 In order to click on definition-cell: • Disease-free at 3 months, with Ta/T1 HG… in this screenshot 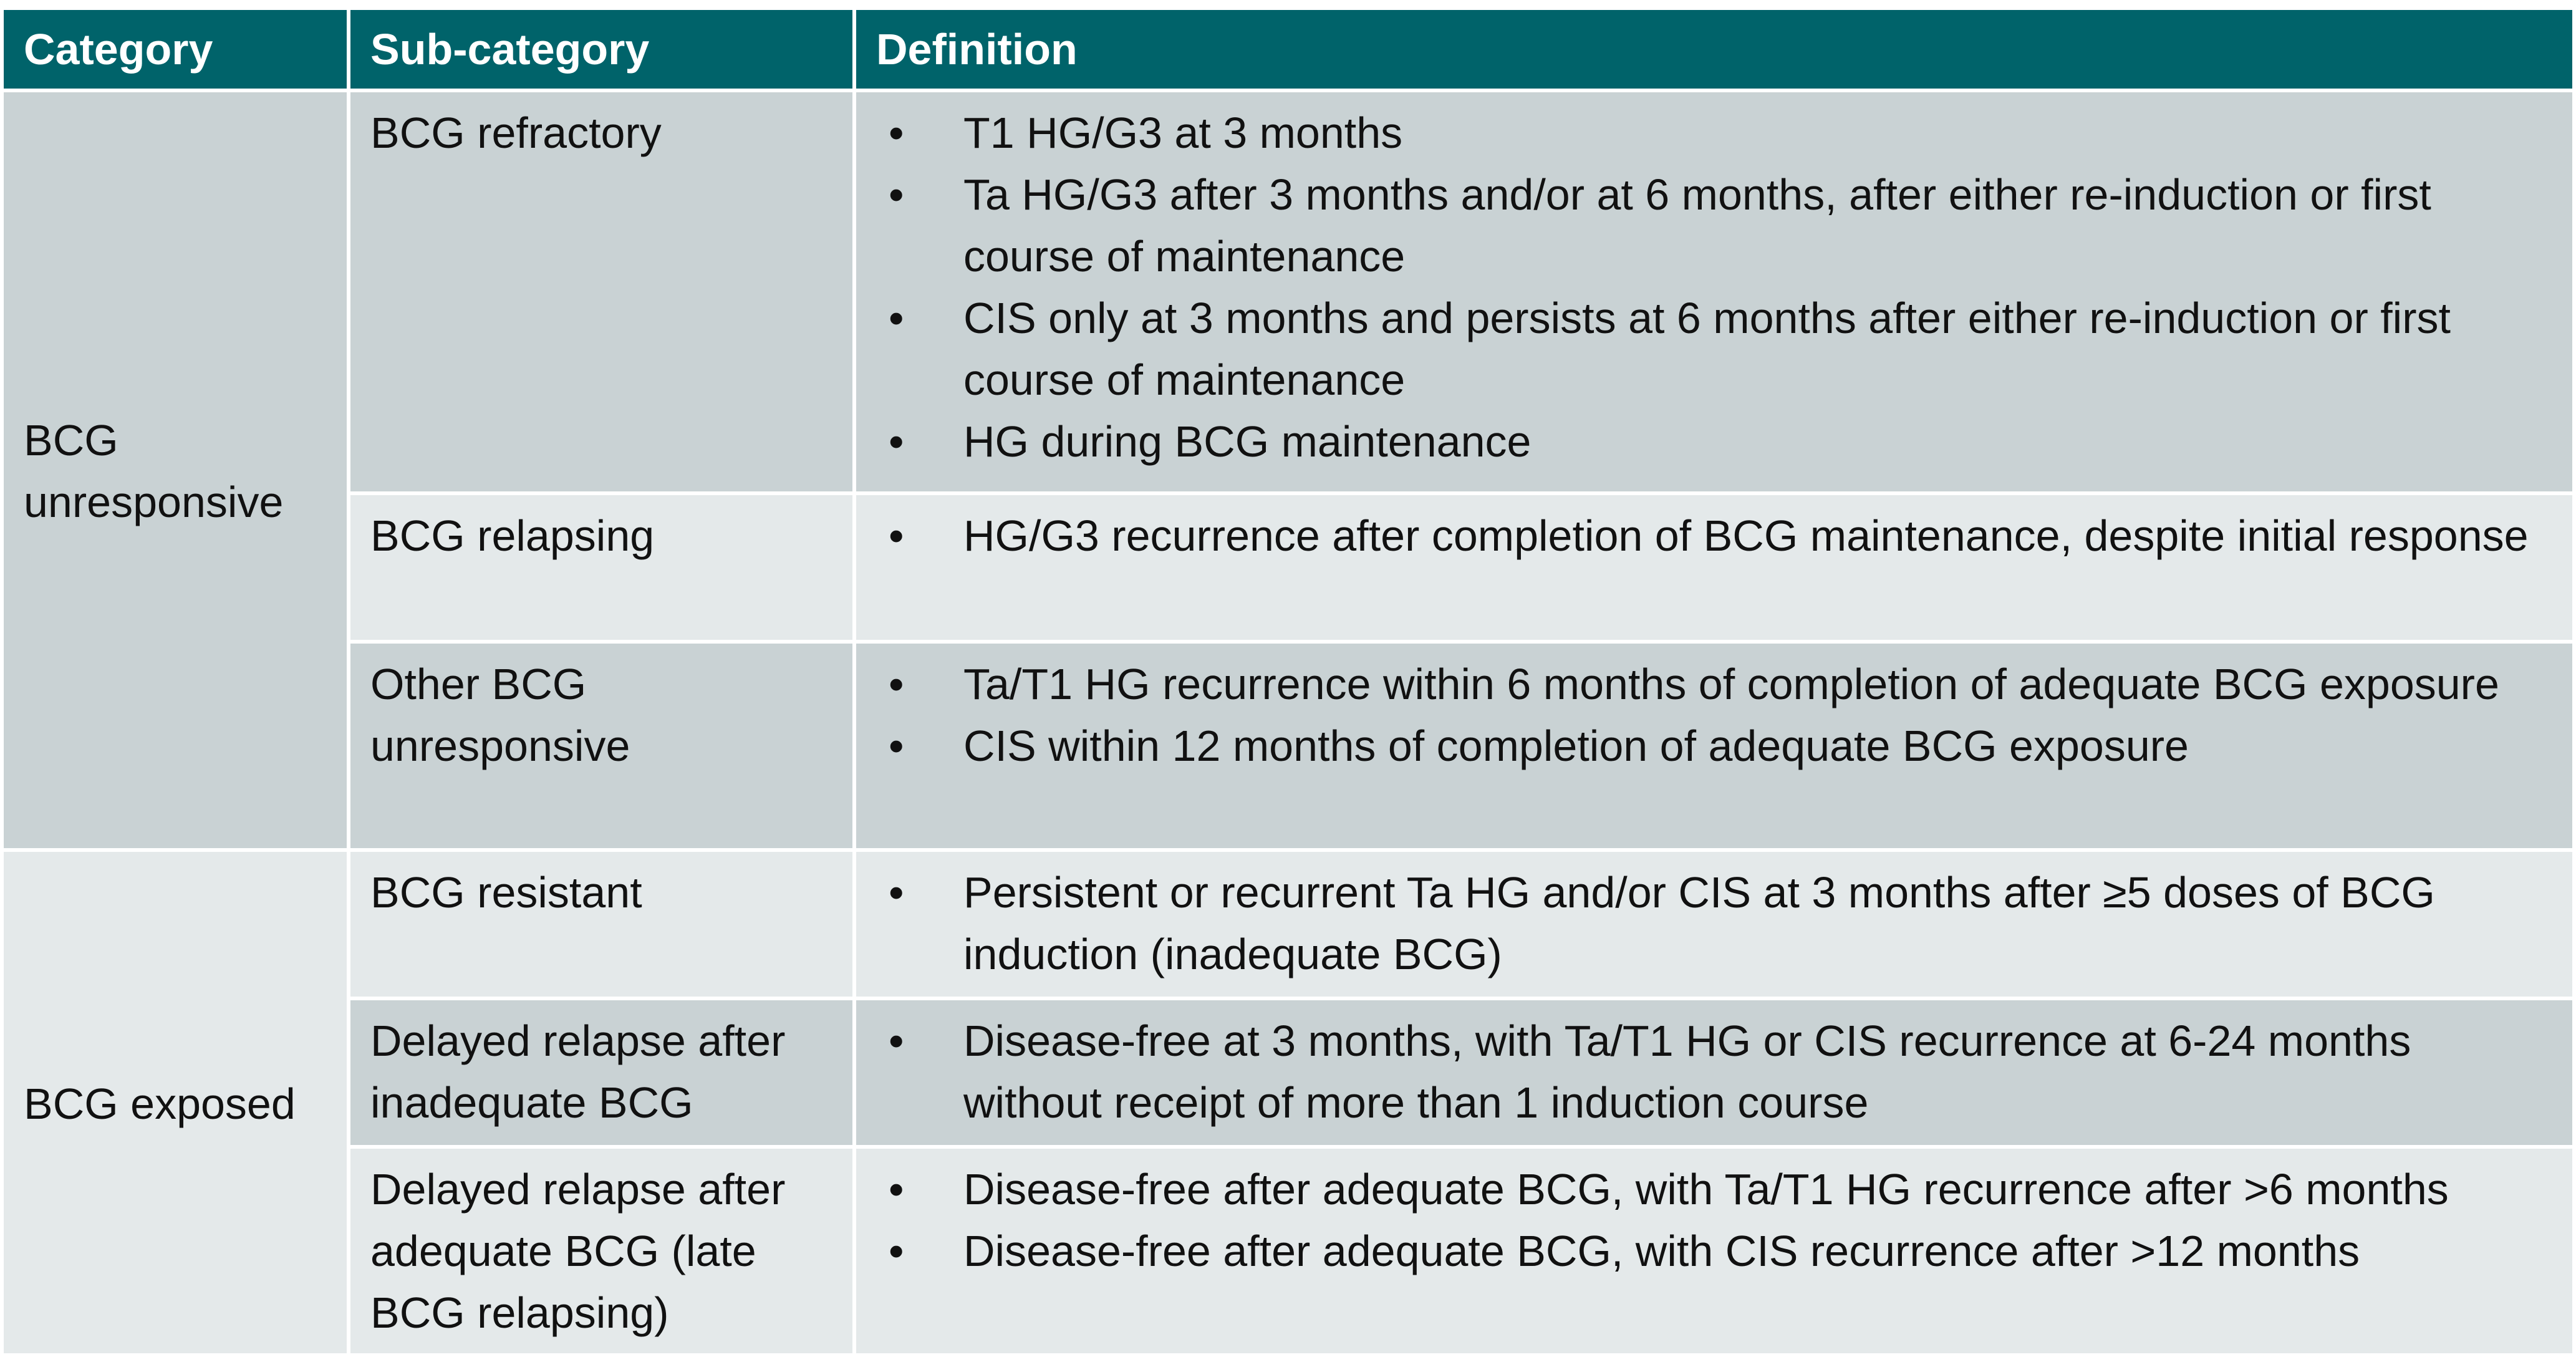, I will do `click(1714, 1073)`.